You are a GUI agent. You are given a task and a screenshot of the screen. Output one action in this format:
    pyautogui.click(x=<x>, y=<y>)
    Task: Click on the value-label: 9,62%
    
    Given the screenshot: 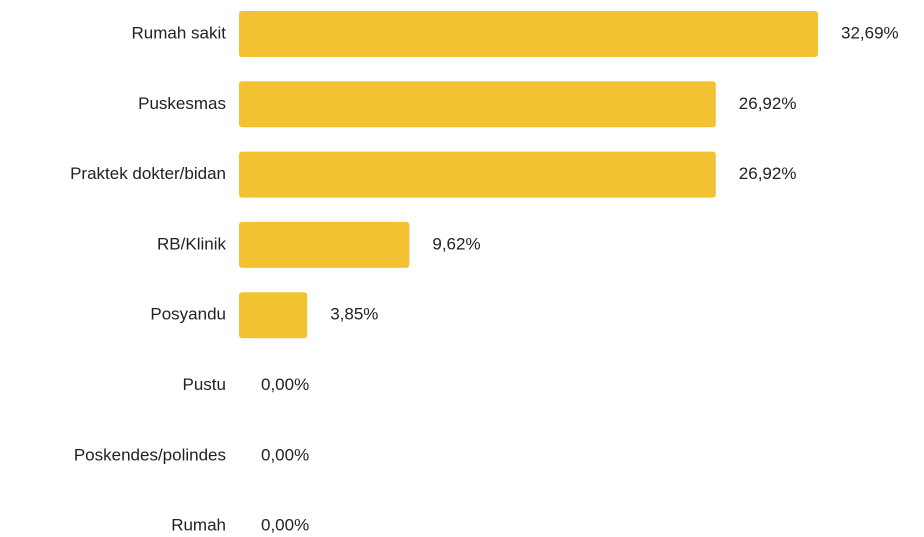 What is the action you would take?
    pyautogui.click(x=456, y=243)
    